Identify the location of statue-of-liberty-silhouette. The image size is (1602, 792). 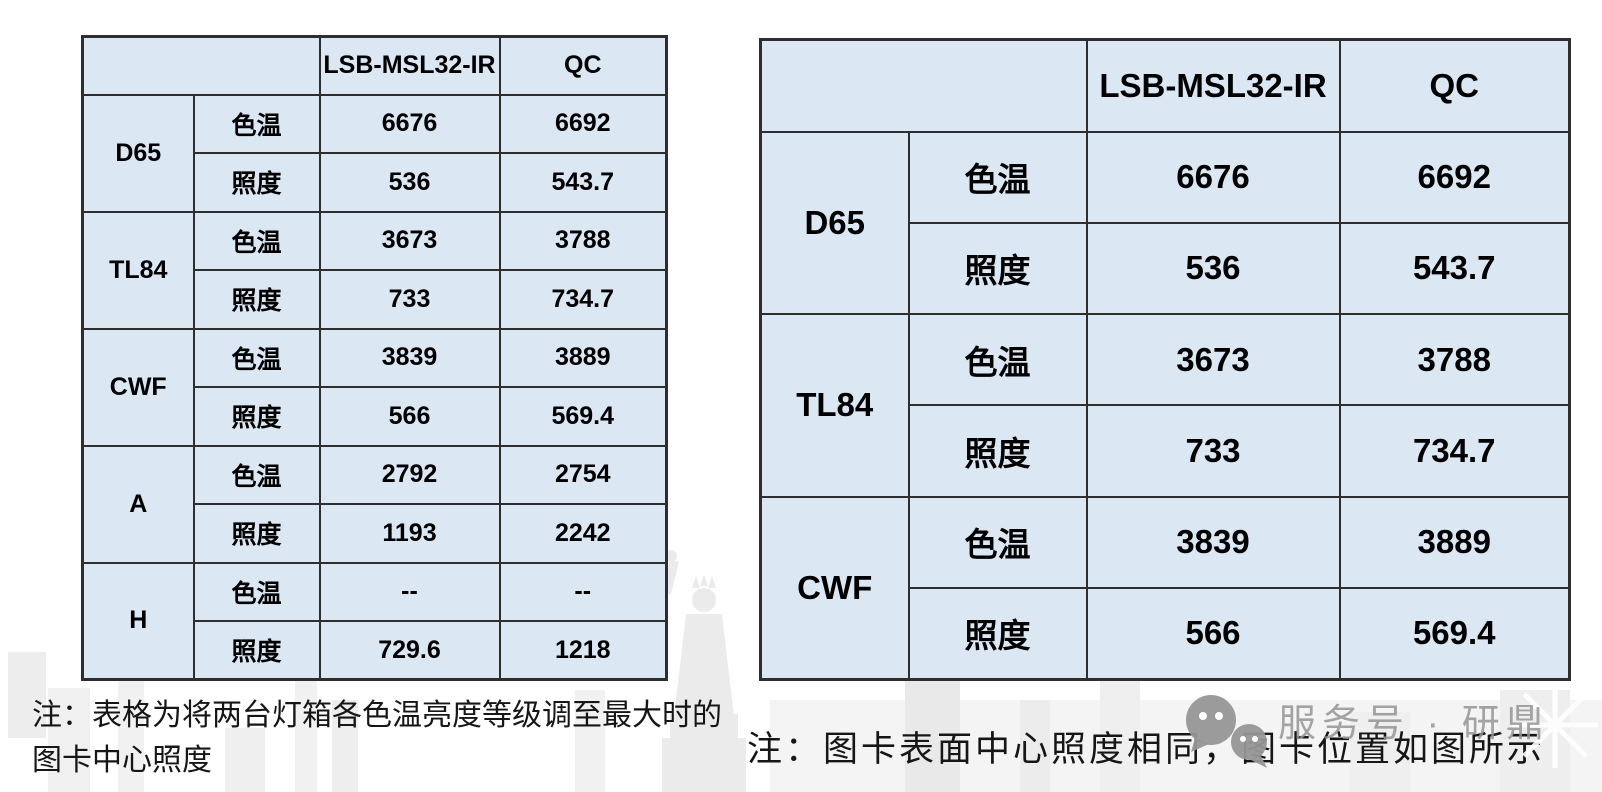
(704, 671).